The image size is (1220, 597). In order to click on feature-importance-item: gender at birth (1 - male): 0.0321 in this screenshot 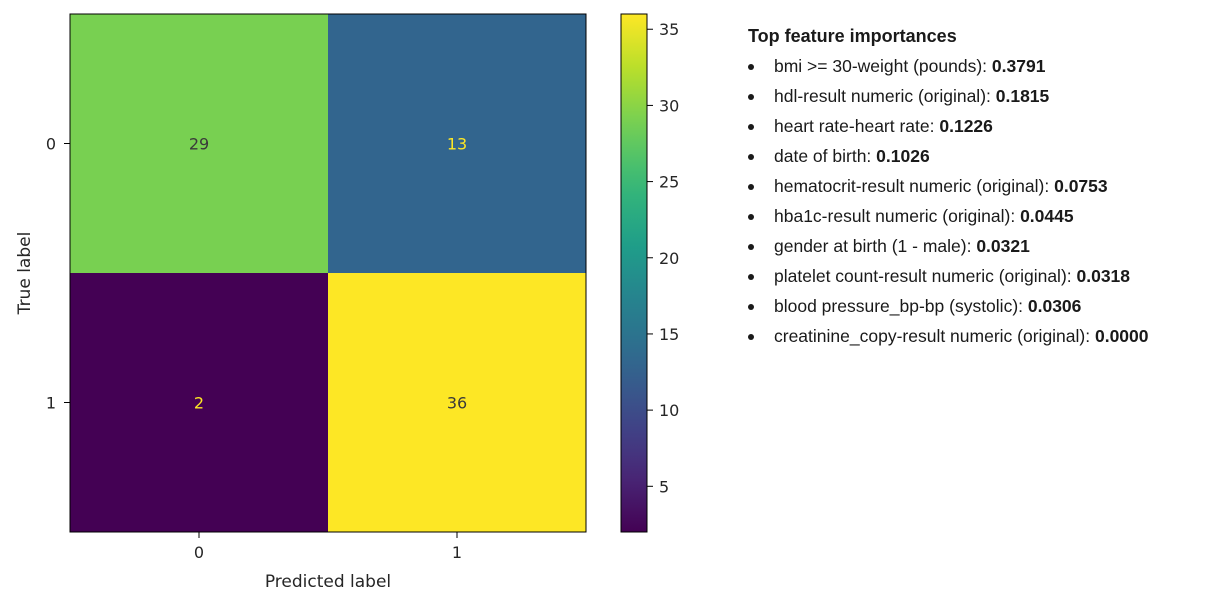, I will do `click(981, 246)`.